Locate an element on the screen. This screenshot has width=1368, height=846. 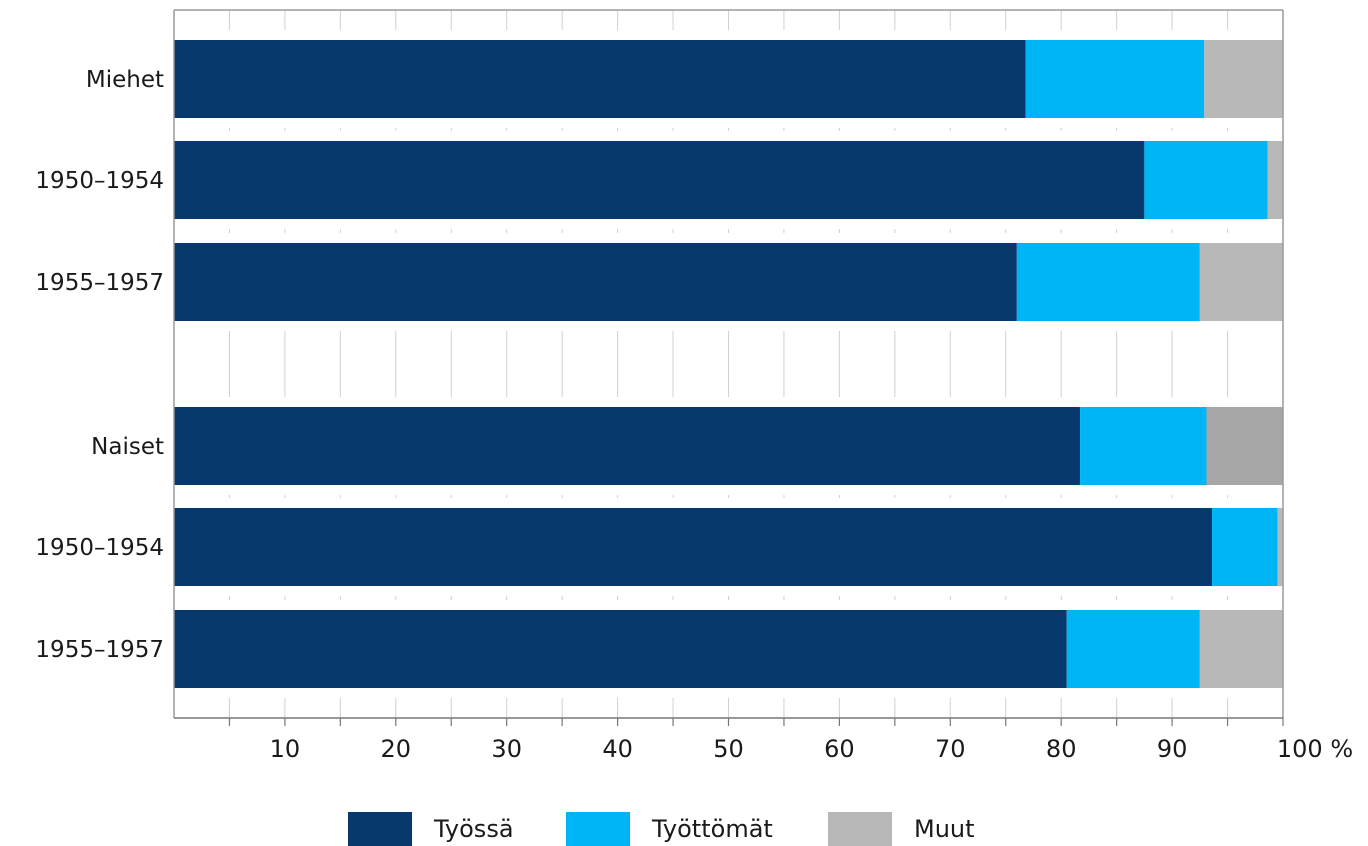
legend-item-muut: Muut is located at coordinates (901, 829).